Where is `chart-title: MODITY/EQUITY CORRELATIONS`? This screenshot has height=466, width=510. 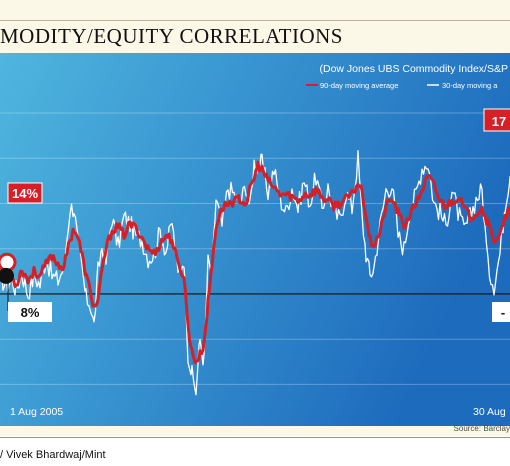 chart-title: MODITY/EQUITY CORRELATIONS is located at coordinates (171, 36).